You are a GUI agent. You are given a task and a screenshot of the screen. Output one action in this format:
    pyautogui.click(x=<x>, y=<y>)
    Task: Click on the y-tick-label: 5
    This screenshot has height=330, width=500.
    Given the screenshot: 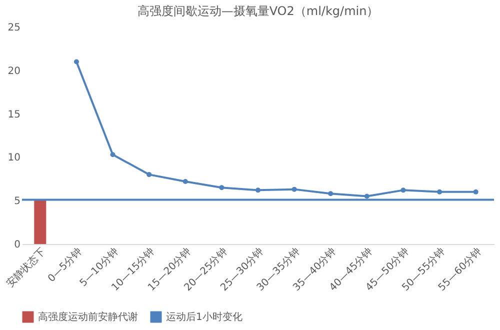 What is the action you would take?
    pyautogui.click(x=17, y=202)
    